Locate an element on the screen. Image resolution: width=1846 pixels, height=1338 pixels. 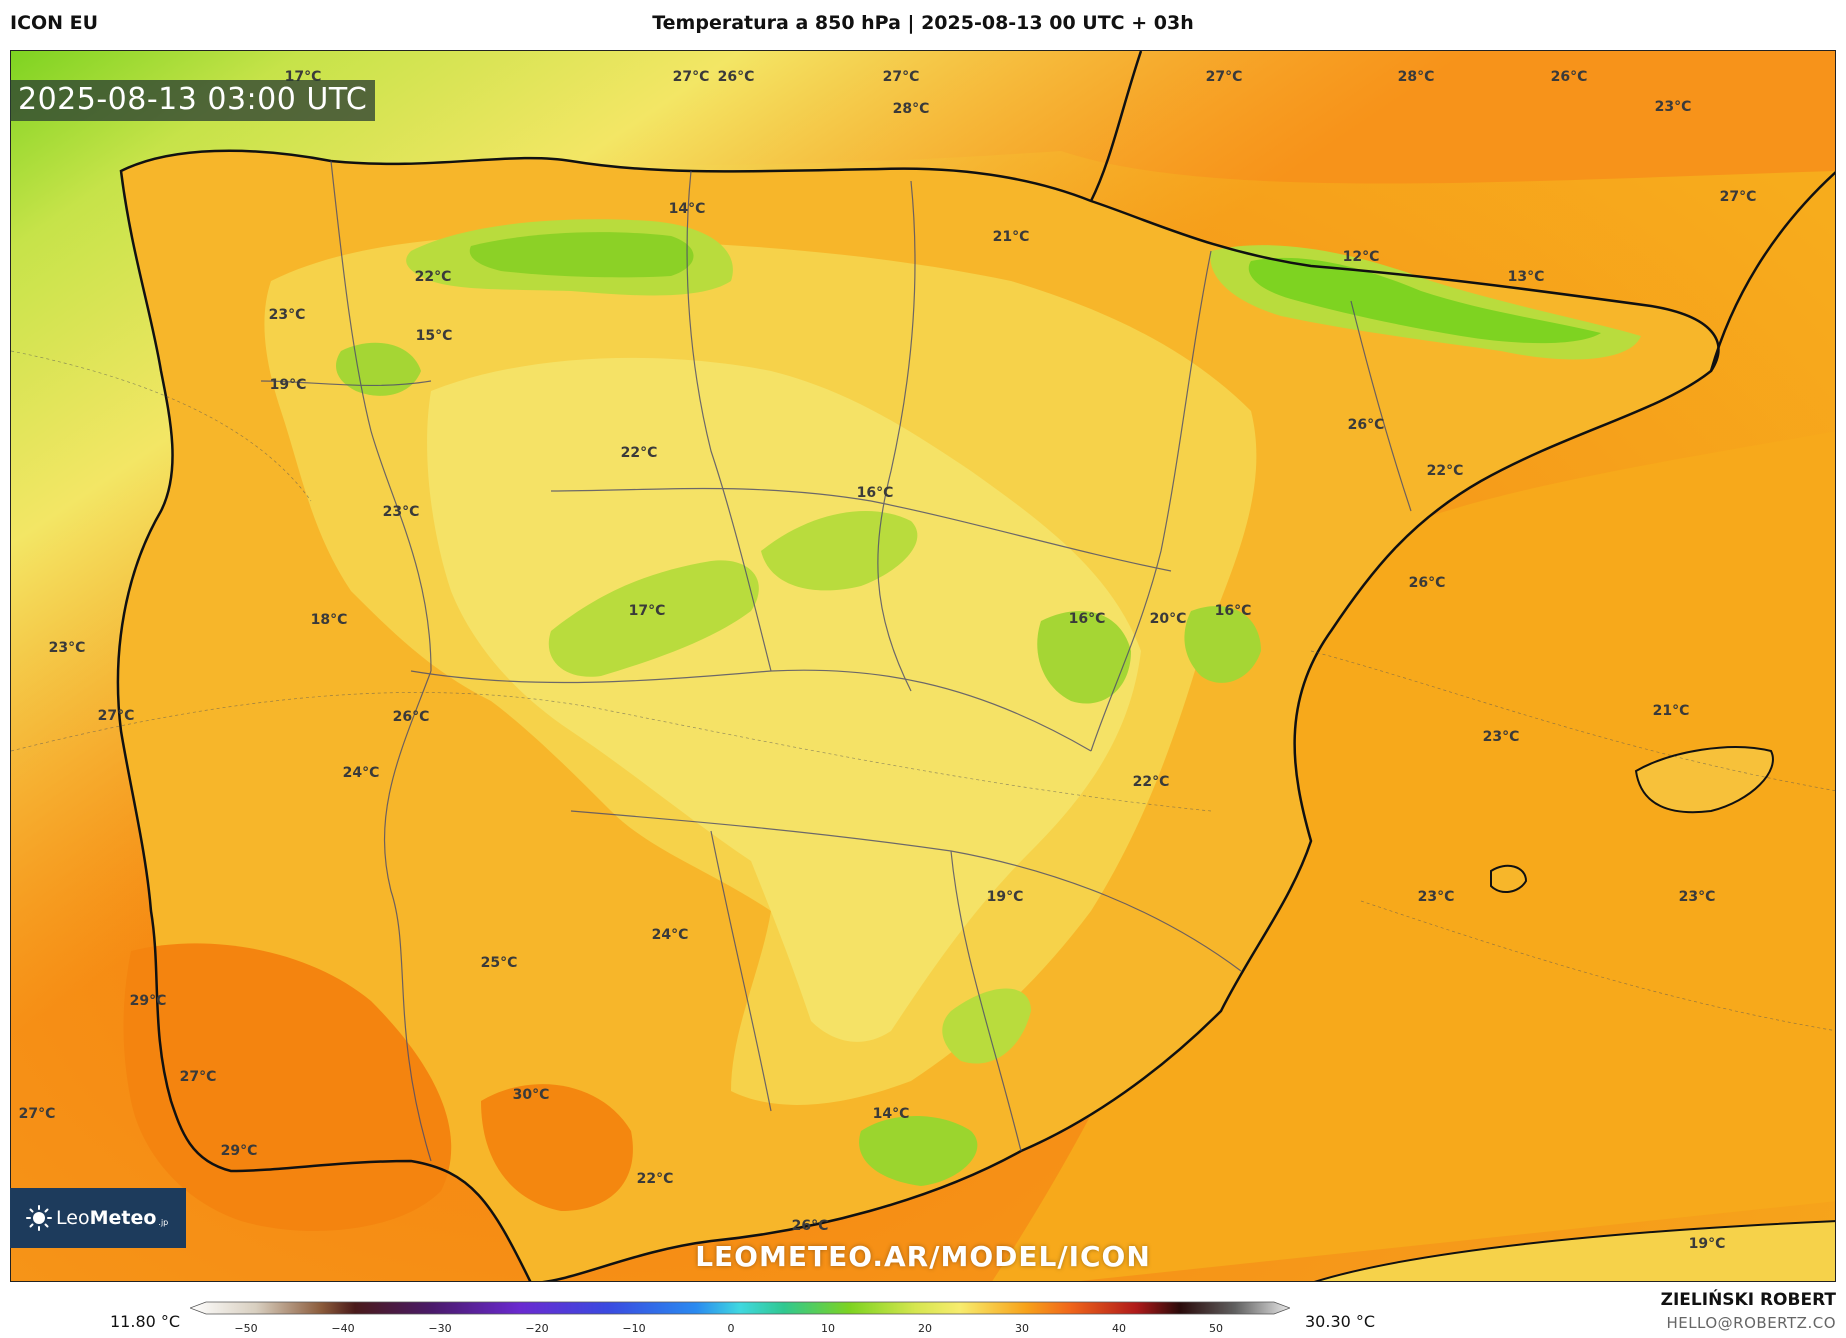
mallorca is located at coordinates (1704, 780).